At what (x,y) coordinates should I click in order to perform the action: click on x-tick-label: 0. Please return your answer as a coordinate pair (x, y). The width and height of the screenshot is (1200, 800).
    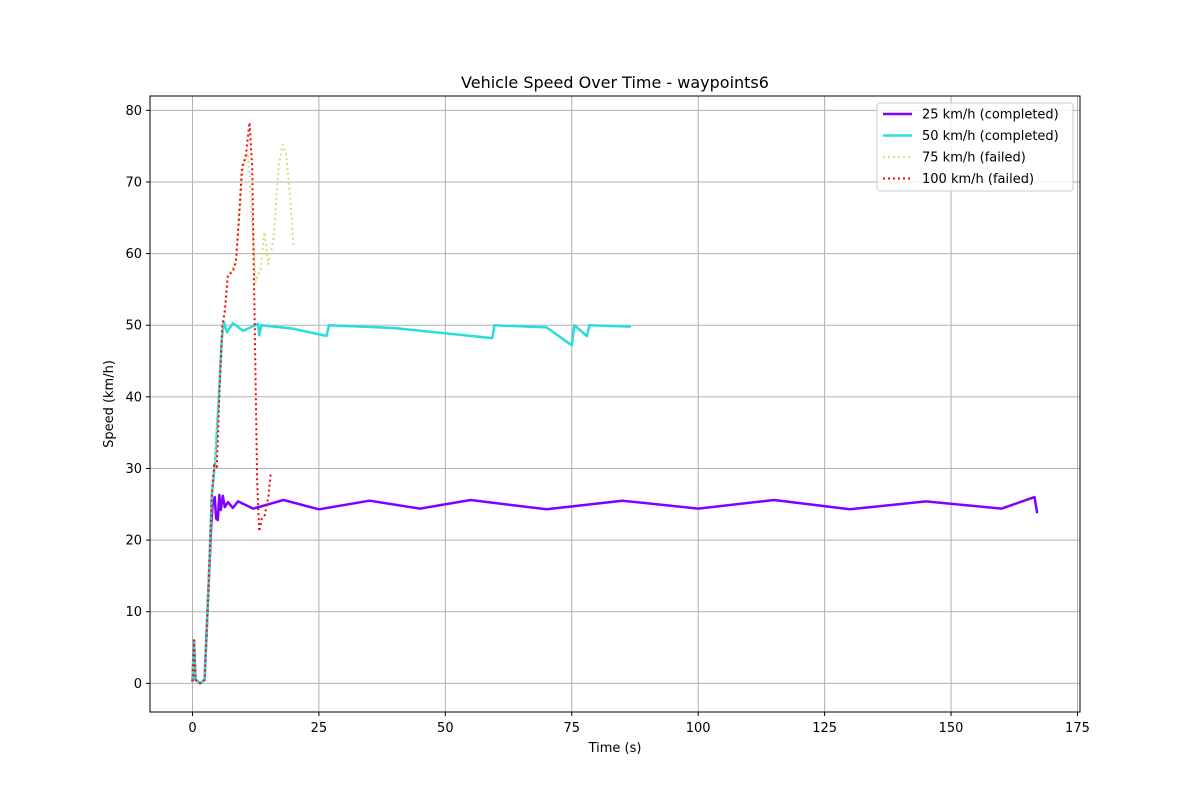
    Looking at the image, I should click on (192, 728).